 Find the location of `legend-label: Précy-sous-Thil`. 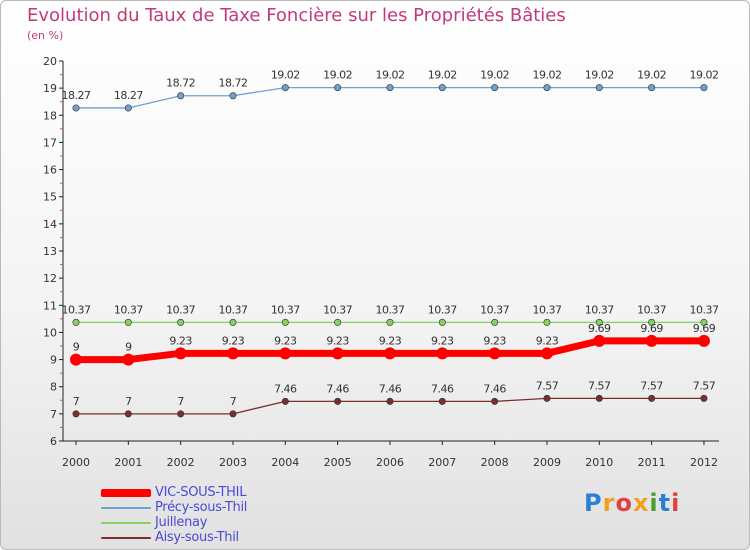

legend-label: Précy-sous-Thil is located at coordinates (201, 507).